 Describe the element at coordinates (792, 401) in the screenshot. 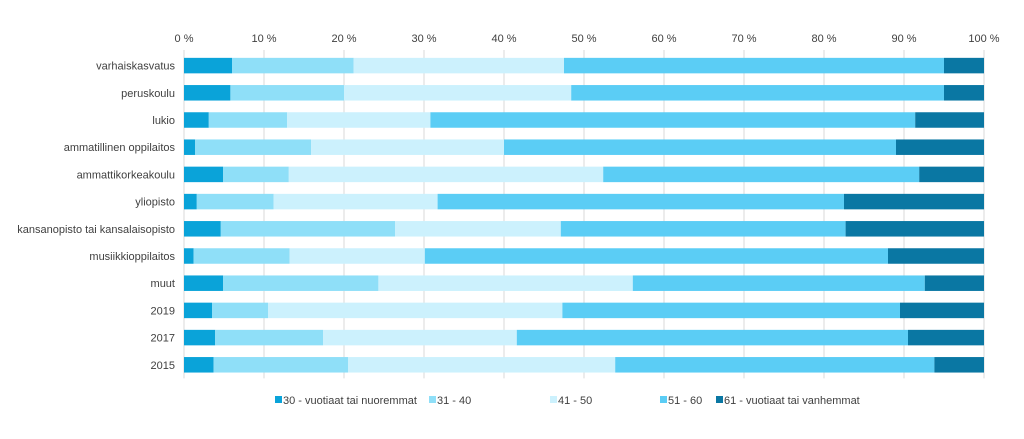

I see `legend-label: 61 - vuotiaat tai vanhemmat` at that location.